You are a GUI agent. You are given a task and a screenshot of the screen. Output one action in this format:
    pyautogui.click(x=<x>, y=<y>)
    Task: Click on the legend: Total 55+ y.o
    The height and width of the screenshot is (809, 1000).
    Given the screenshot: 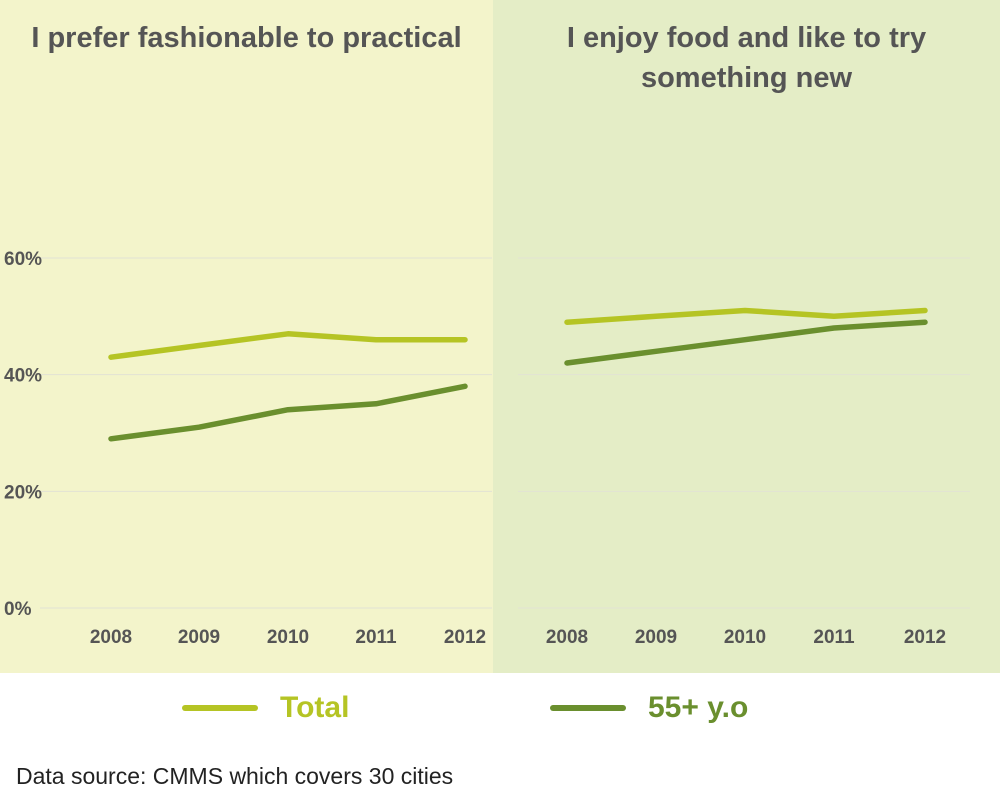 What is the action you would take?
    pyautogui.click(x=500, y=711)
    